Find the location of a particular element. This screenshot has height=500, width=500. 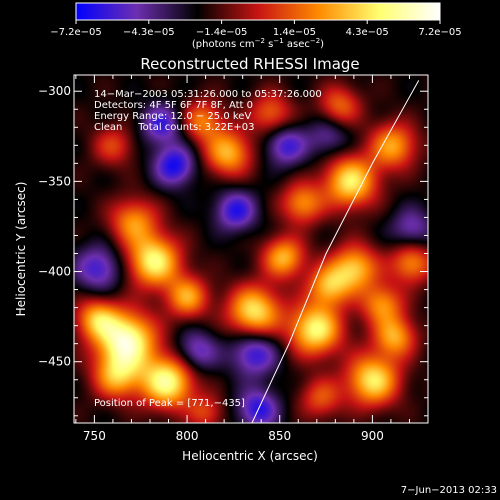

y-tick-label: −300 is located at coordinates (54, 91).